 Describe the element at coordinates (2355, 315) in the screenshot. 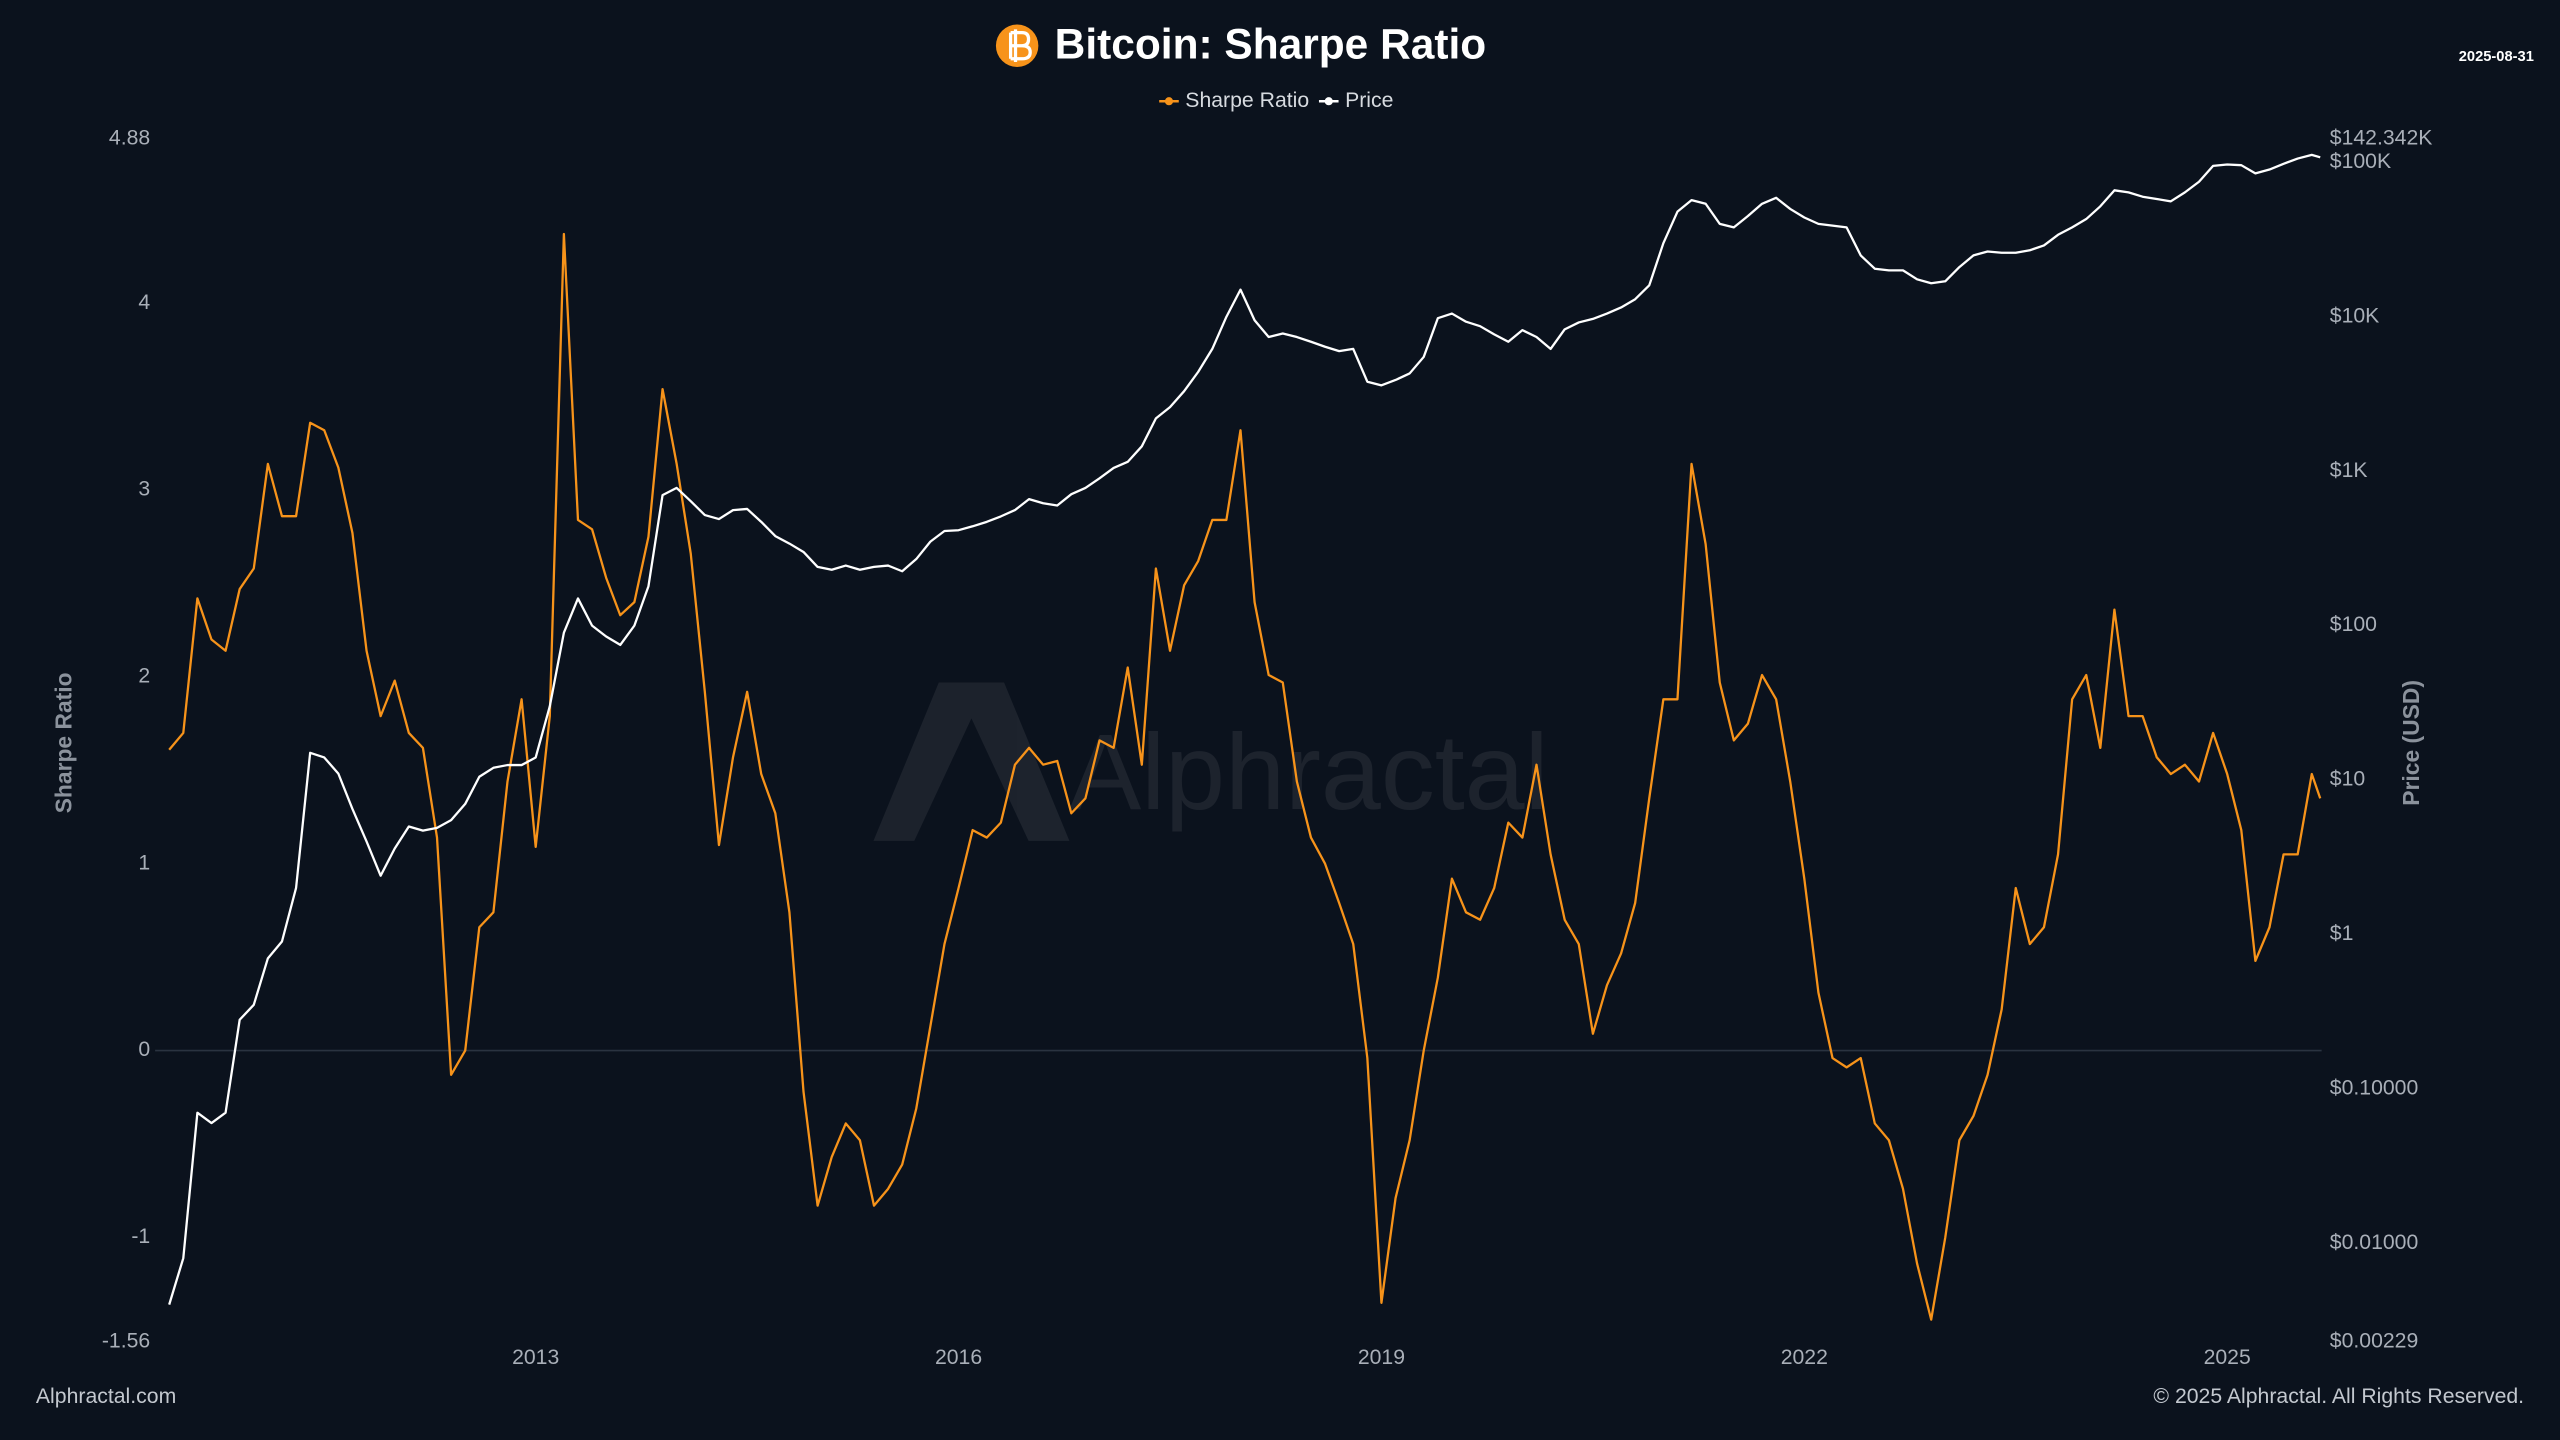

I see `y2-tick-label: $10K` at that location.